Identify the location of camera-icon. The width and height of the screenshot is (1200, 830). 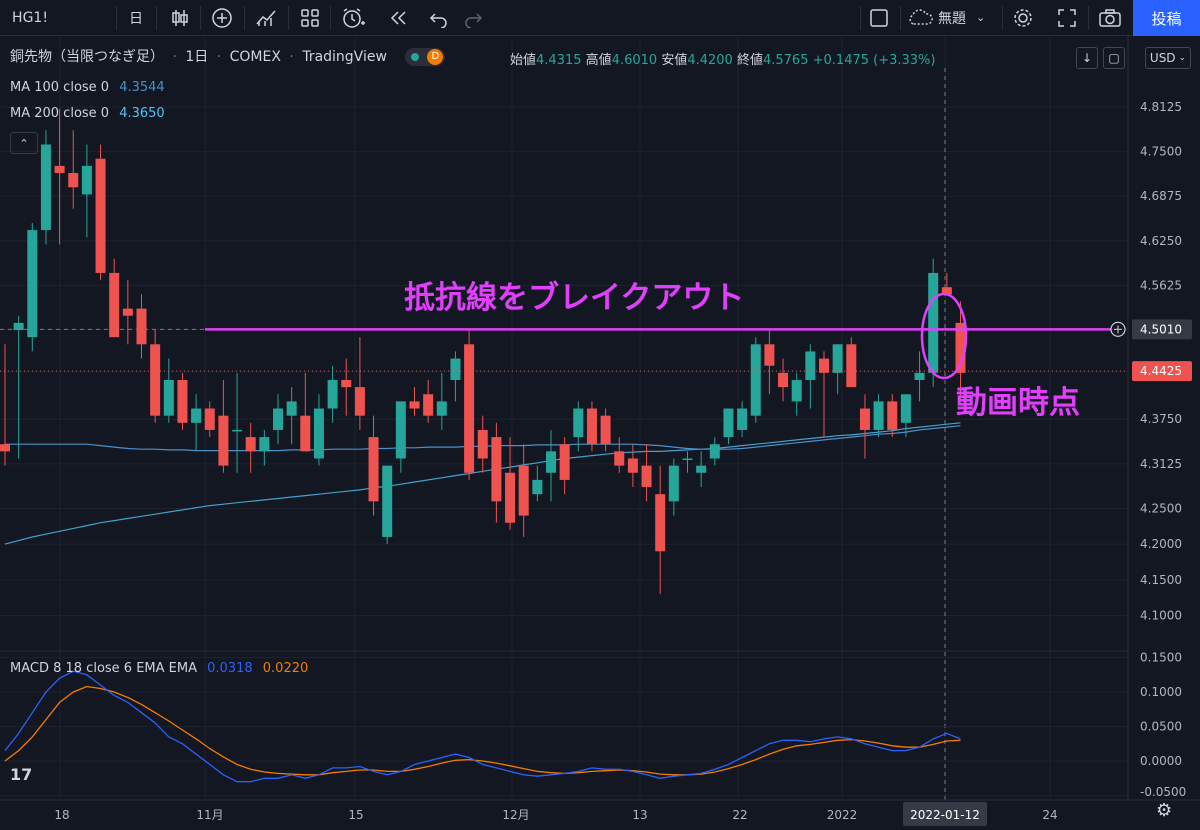
(1110, 17).